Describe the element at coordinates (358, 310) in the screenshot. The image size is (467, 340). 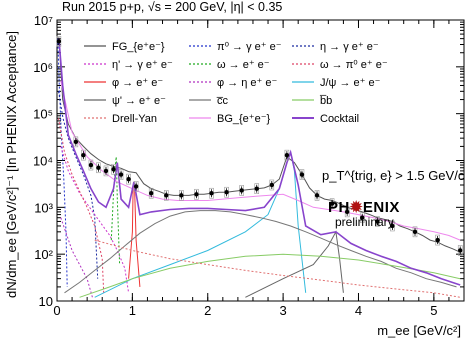
I see `x-tick-label: 4` at that location.